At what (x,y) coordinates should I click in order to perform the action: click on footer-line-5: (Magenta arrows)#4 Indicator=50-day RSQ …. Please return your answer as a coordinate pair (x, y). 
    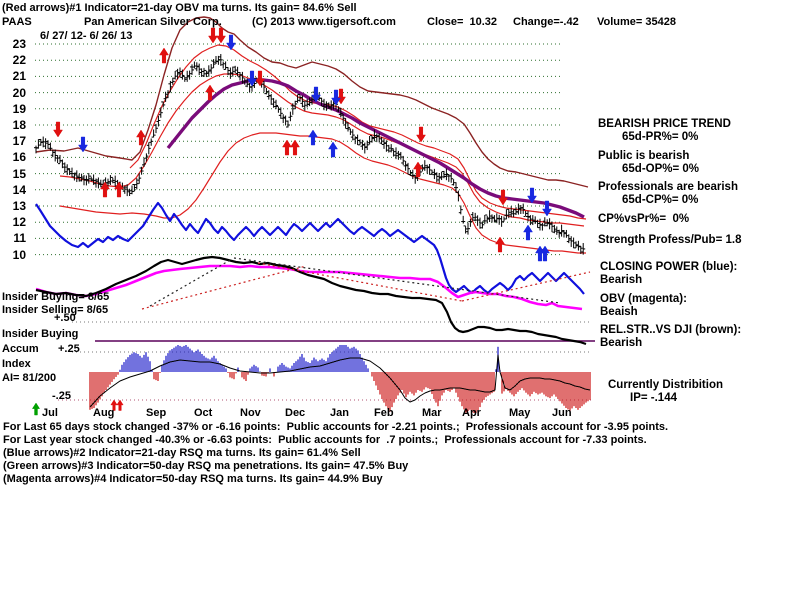
    Looking at the image, I should click on (193, 479).